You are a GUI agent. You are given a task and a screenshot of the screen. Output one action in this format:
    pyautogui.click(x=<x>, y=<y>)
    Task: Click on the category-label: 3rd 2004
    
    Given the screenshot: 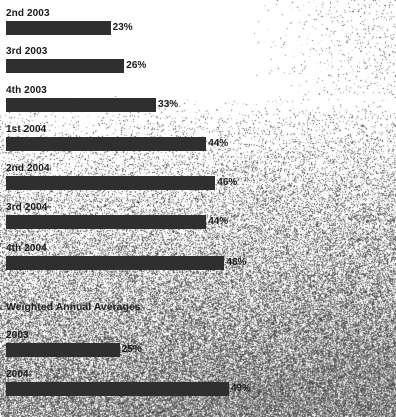 What is the action you would take?
    pyautogui.click(x=27, y=207)
    